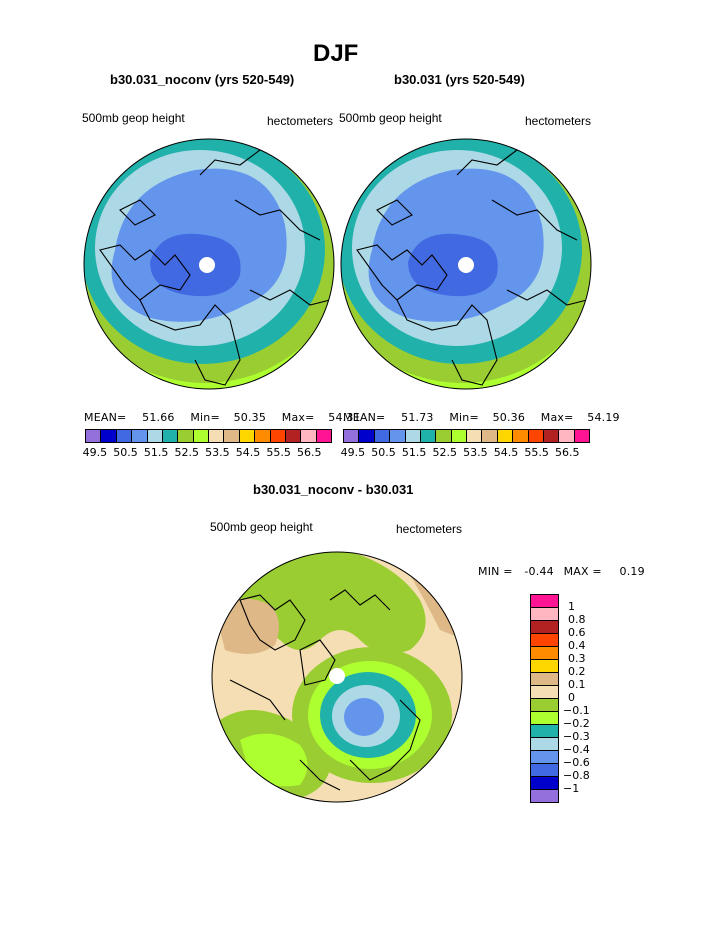  Describe the element at coordinates (577, 619) in the screenshot. I see `colorbar-tick-label: 0.8` at that location.